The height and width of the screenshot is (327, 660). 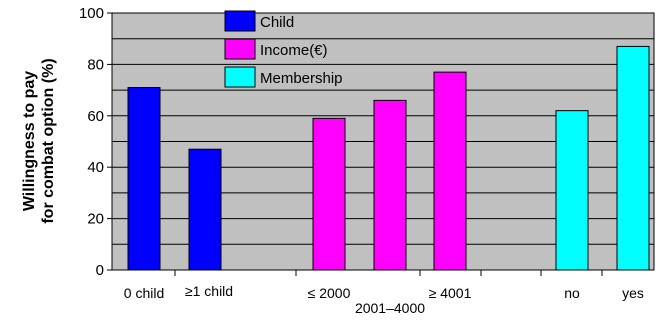 I want to click on legend: Child Income(€) Membership, so click(x=283, y=49).